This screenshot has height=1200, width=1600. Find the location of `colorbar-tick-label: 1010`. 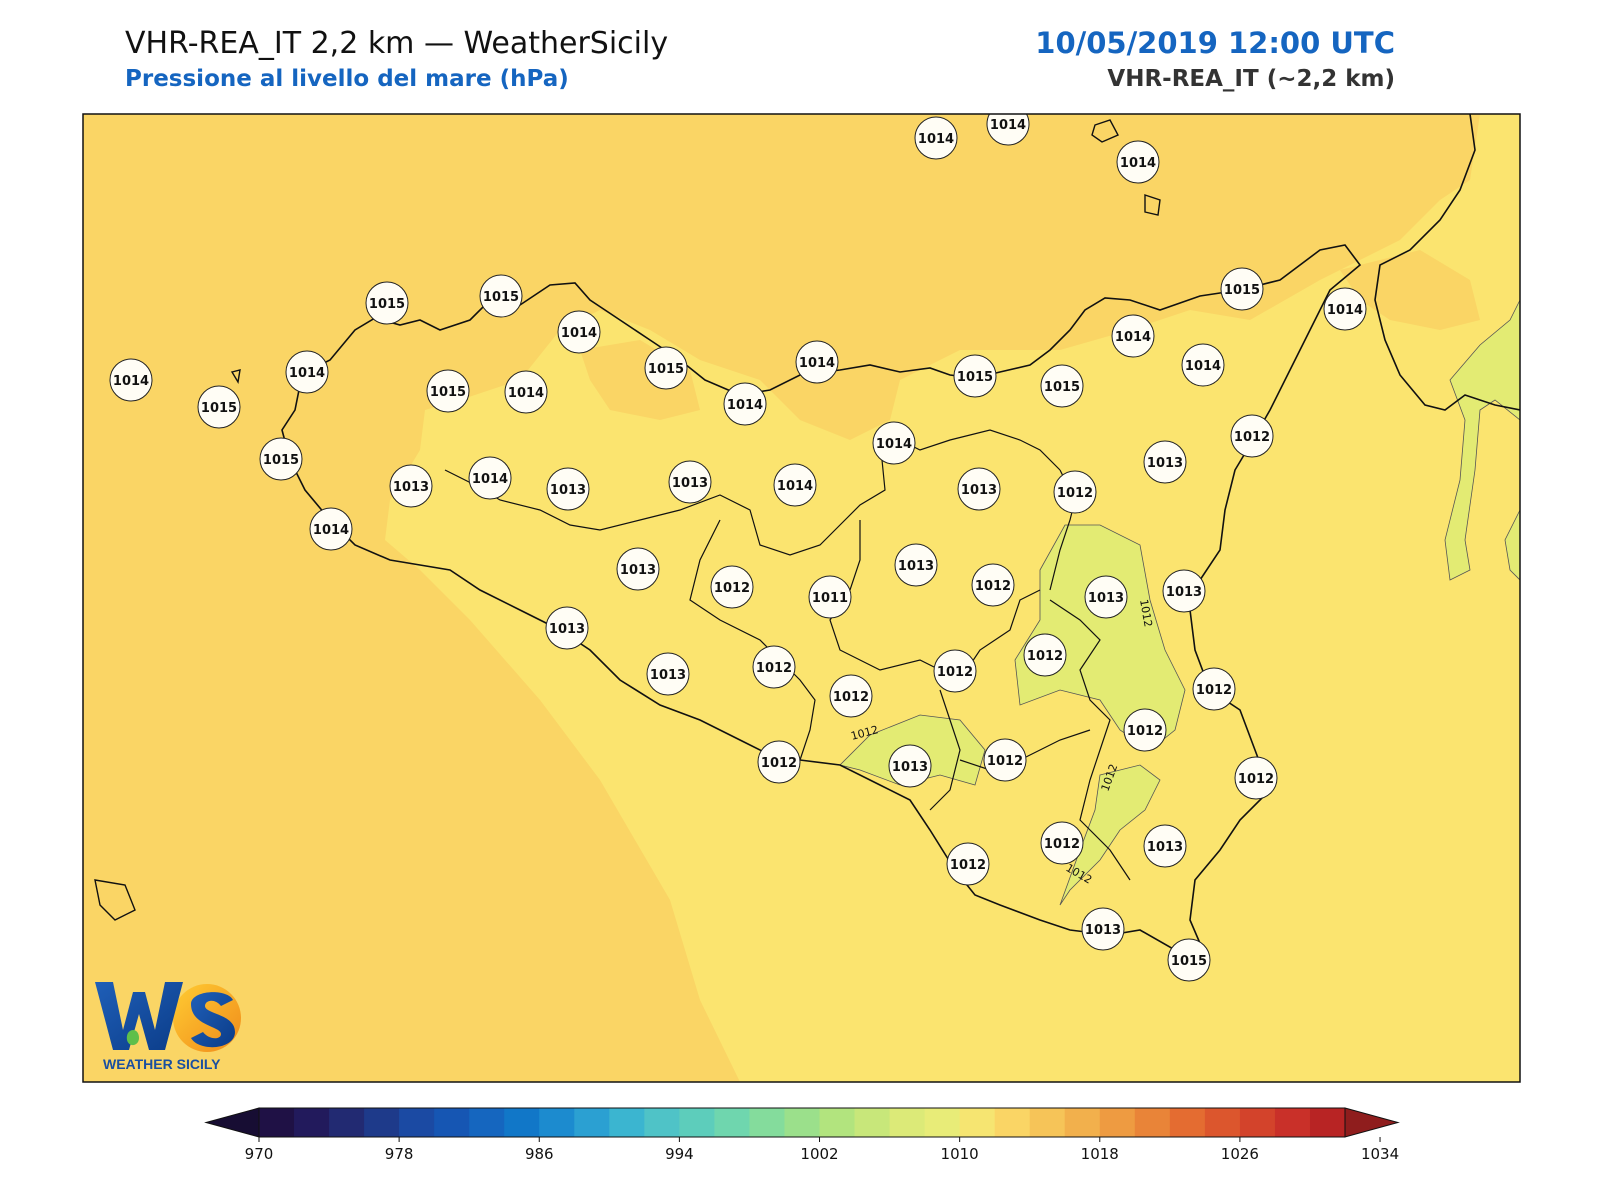

colorbar-tick-label: 1010 is located at coordinates (960, 1154).